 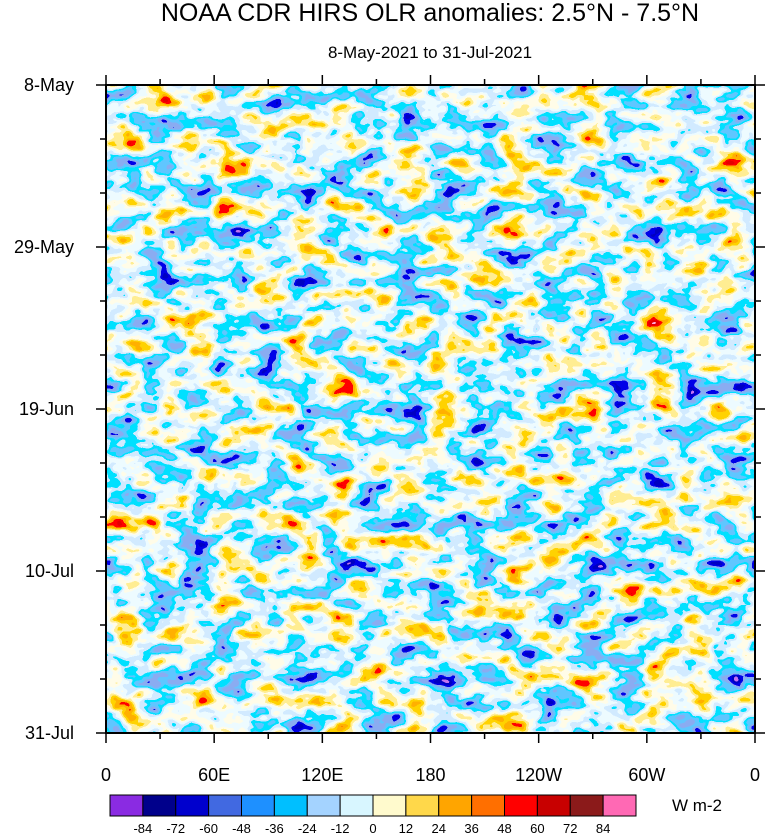 I want to click on y-tick-label: 29-May, so click(x=44, y=247).